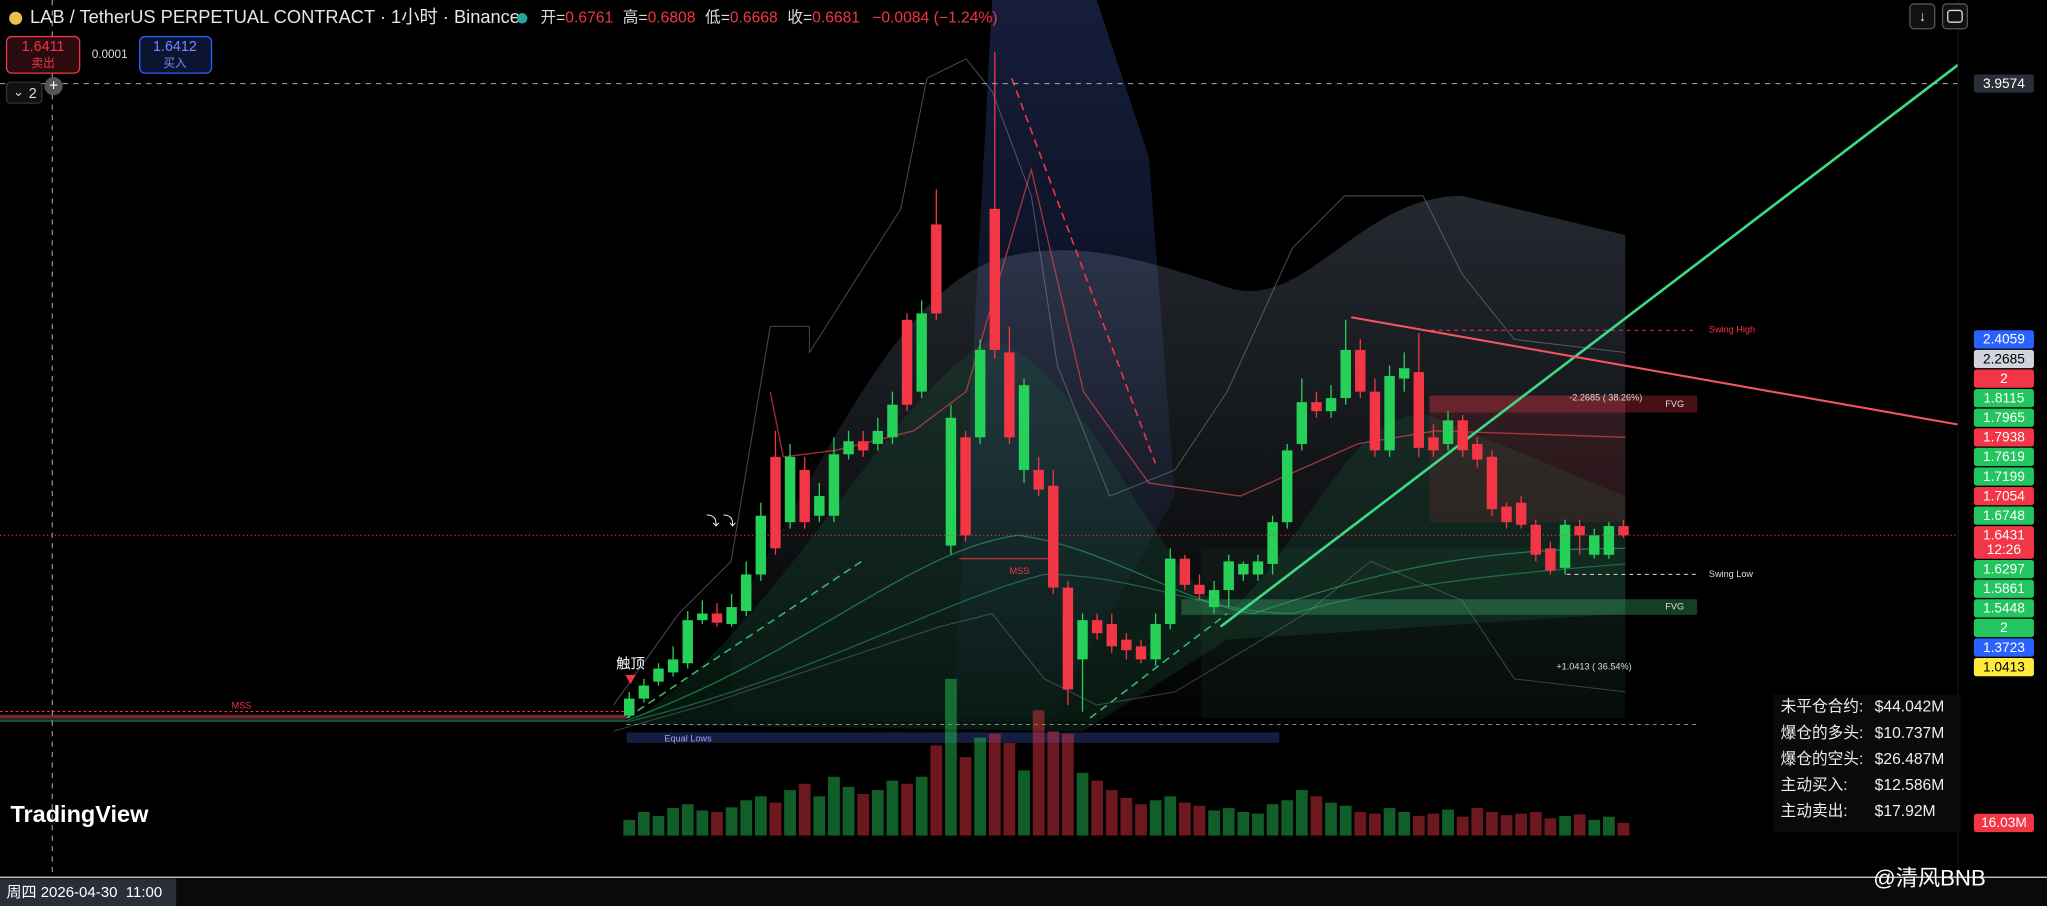  I want to click on trend-line-down, so click(1661, 372).